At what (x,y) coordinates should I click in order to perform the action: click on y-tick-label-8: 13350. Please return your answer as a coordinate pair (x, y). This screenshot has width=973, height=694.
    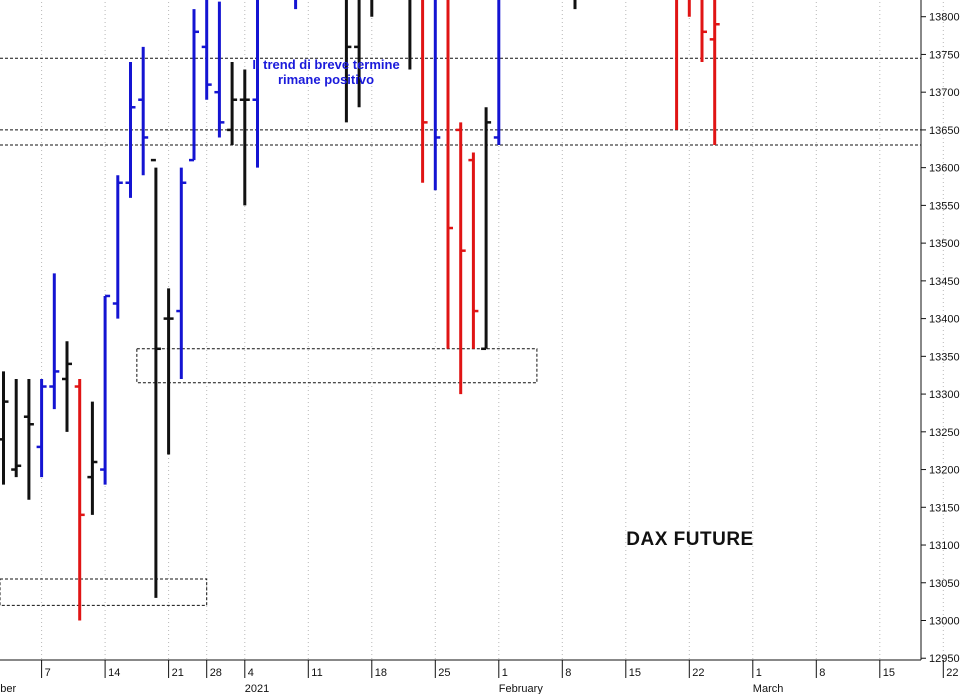
    Looking at the image, I should click on (944, 357).